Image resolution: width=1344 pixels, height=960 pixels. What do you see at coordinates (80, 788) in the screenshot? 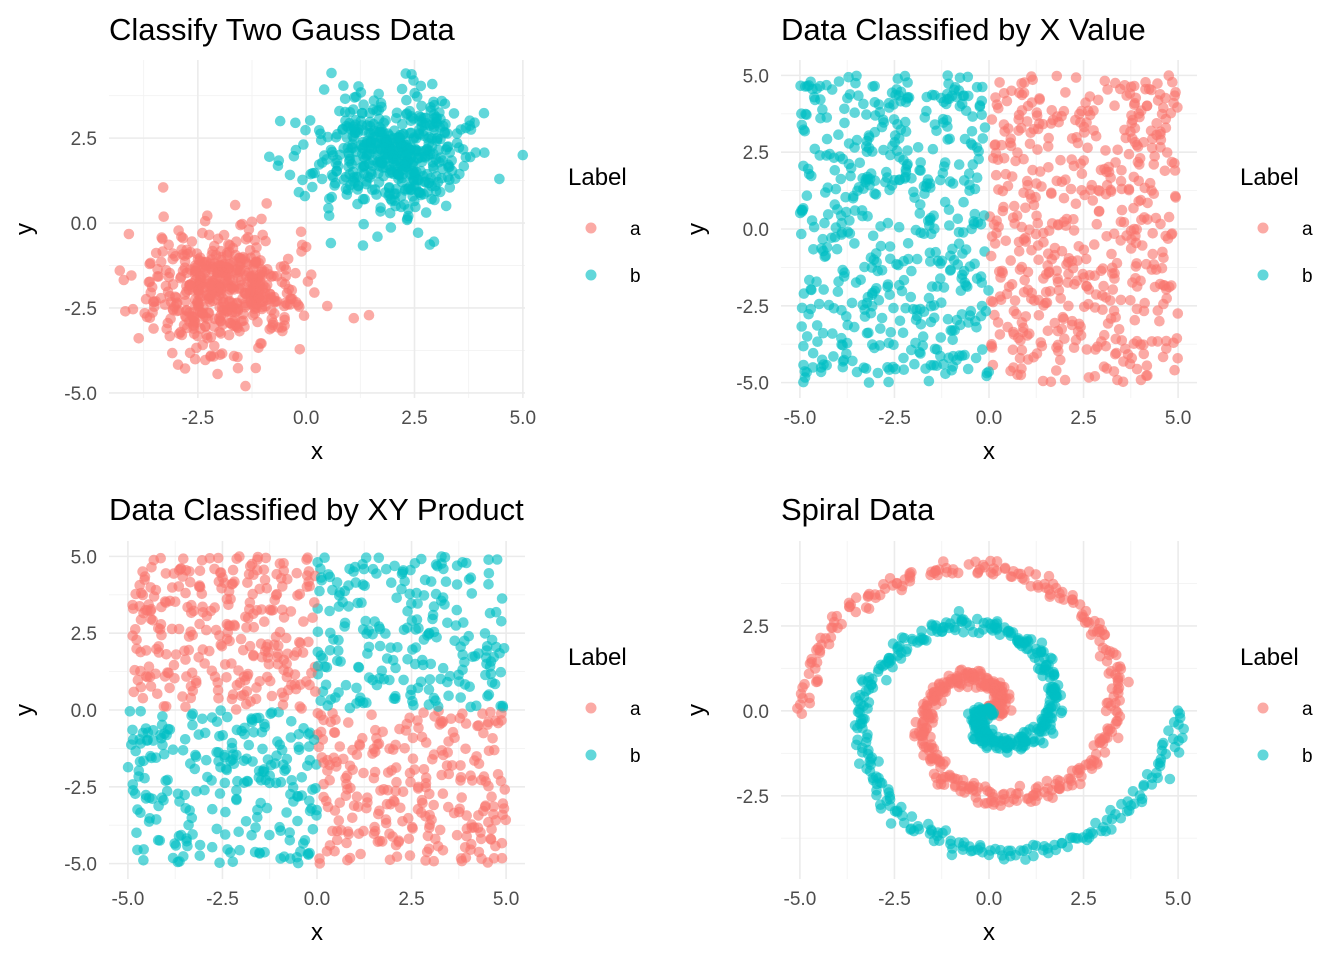
I see `y-tick-label: -2.5` at bounding box center [80, 788].